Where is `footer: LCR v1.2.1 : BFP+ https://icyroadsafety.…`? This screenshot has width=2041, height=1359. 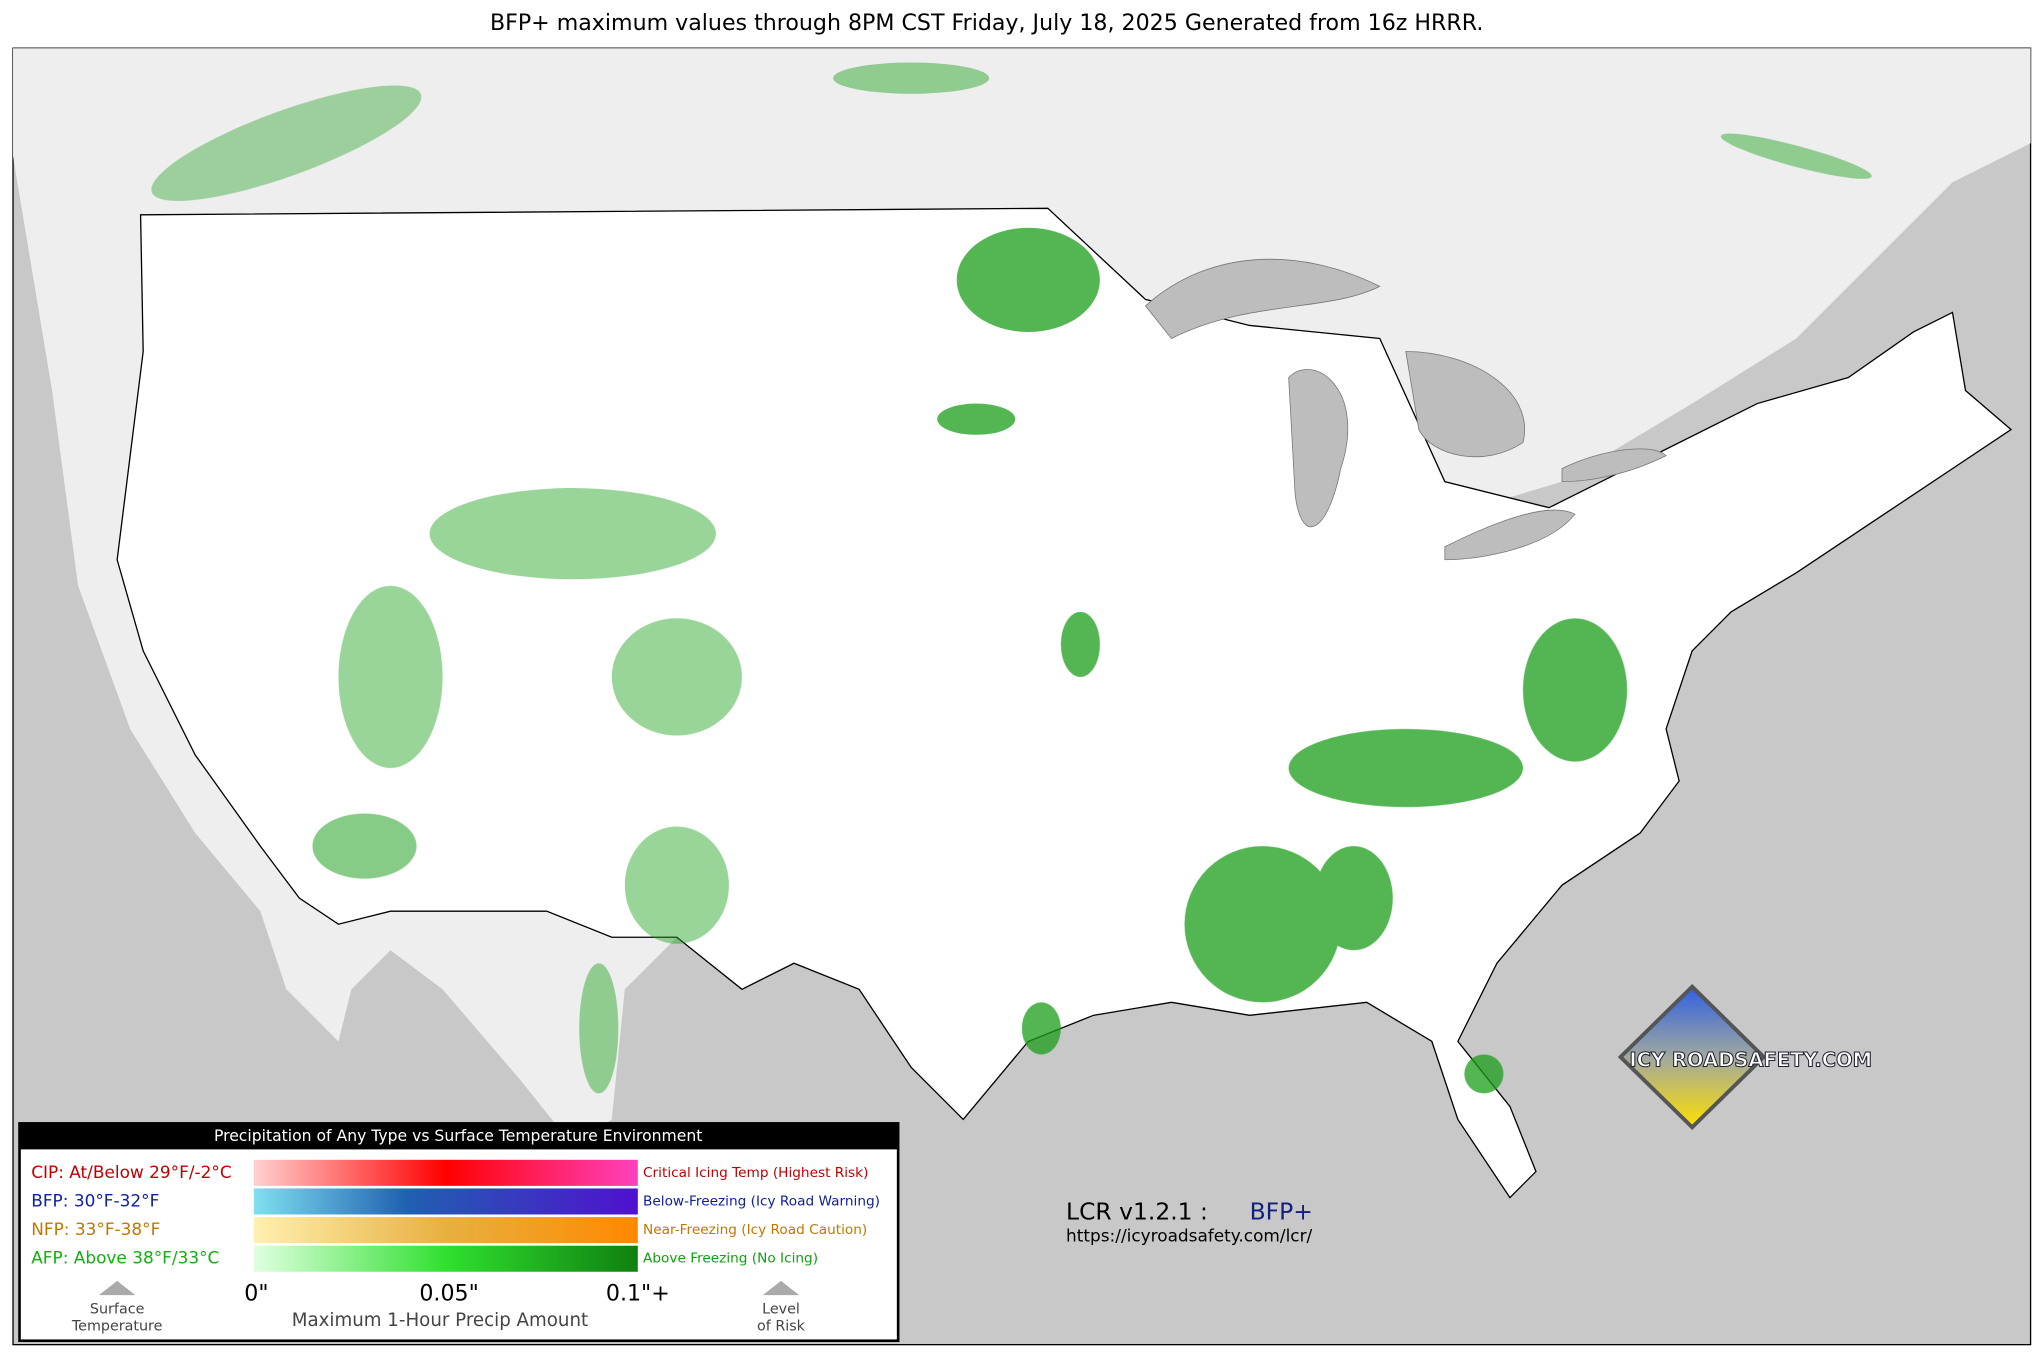
footer: LCR v1.2.1 : BFP+ https://icyroadsafety.… is located at coordinates (1189, 1222).